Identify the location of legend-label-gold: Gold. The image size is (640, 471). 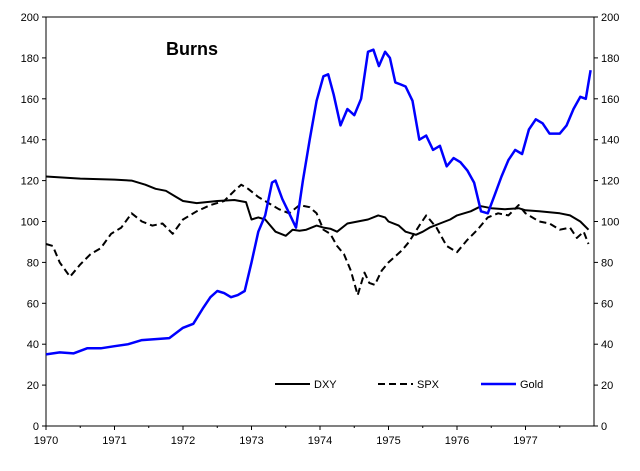
(531, 385).